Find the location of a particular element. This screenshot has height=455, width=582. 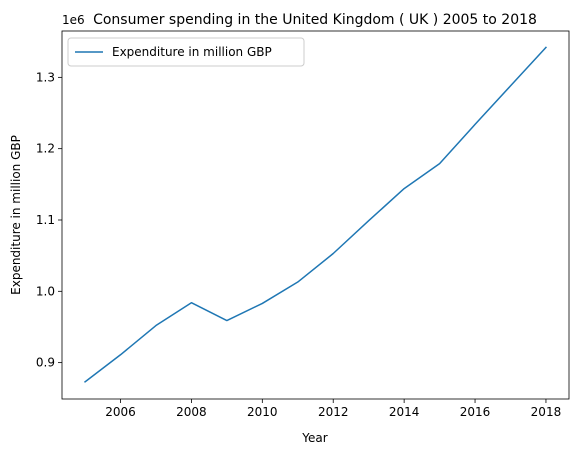

y-axis-label: Expenditure in million GBP is located at coordinates (16, 215).